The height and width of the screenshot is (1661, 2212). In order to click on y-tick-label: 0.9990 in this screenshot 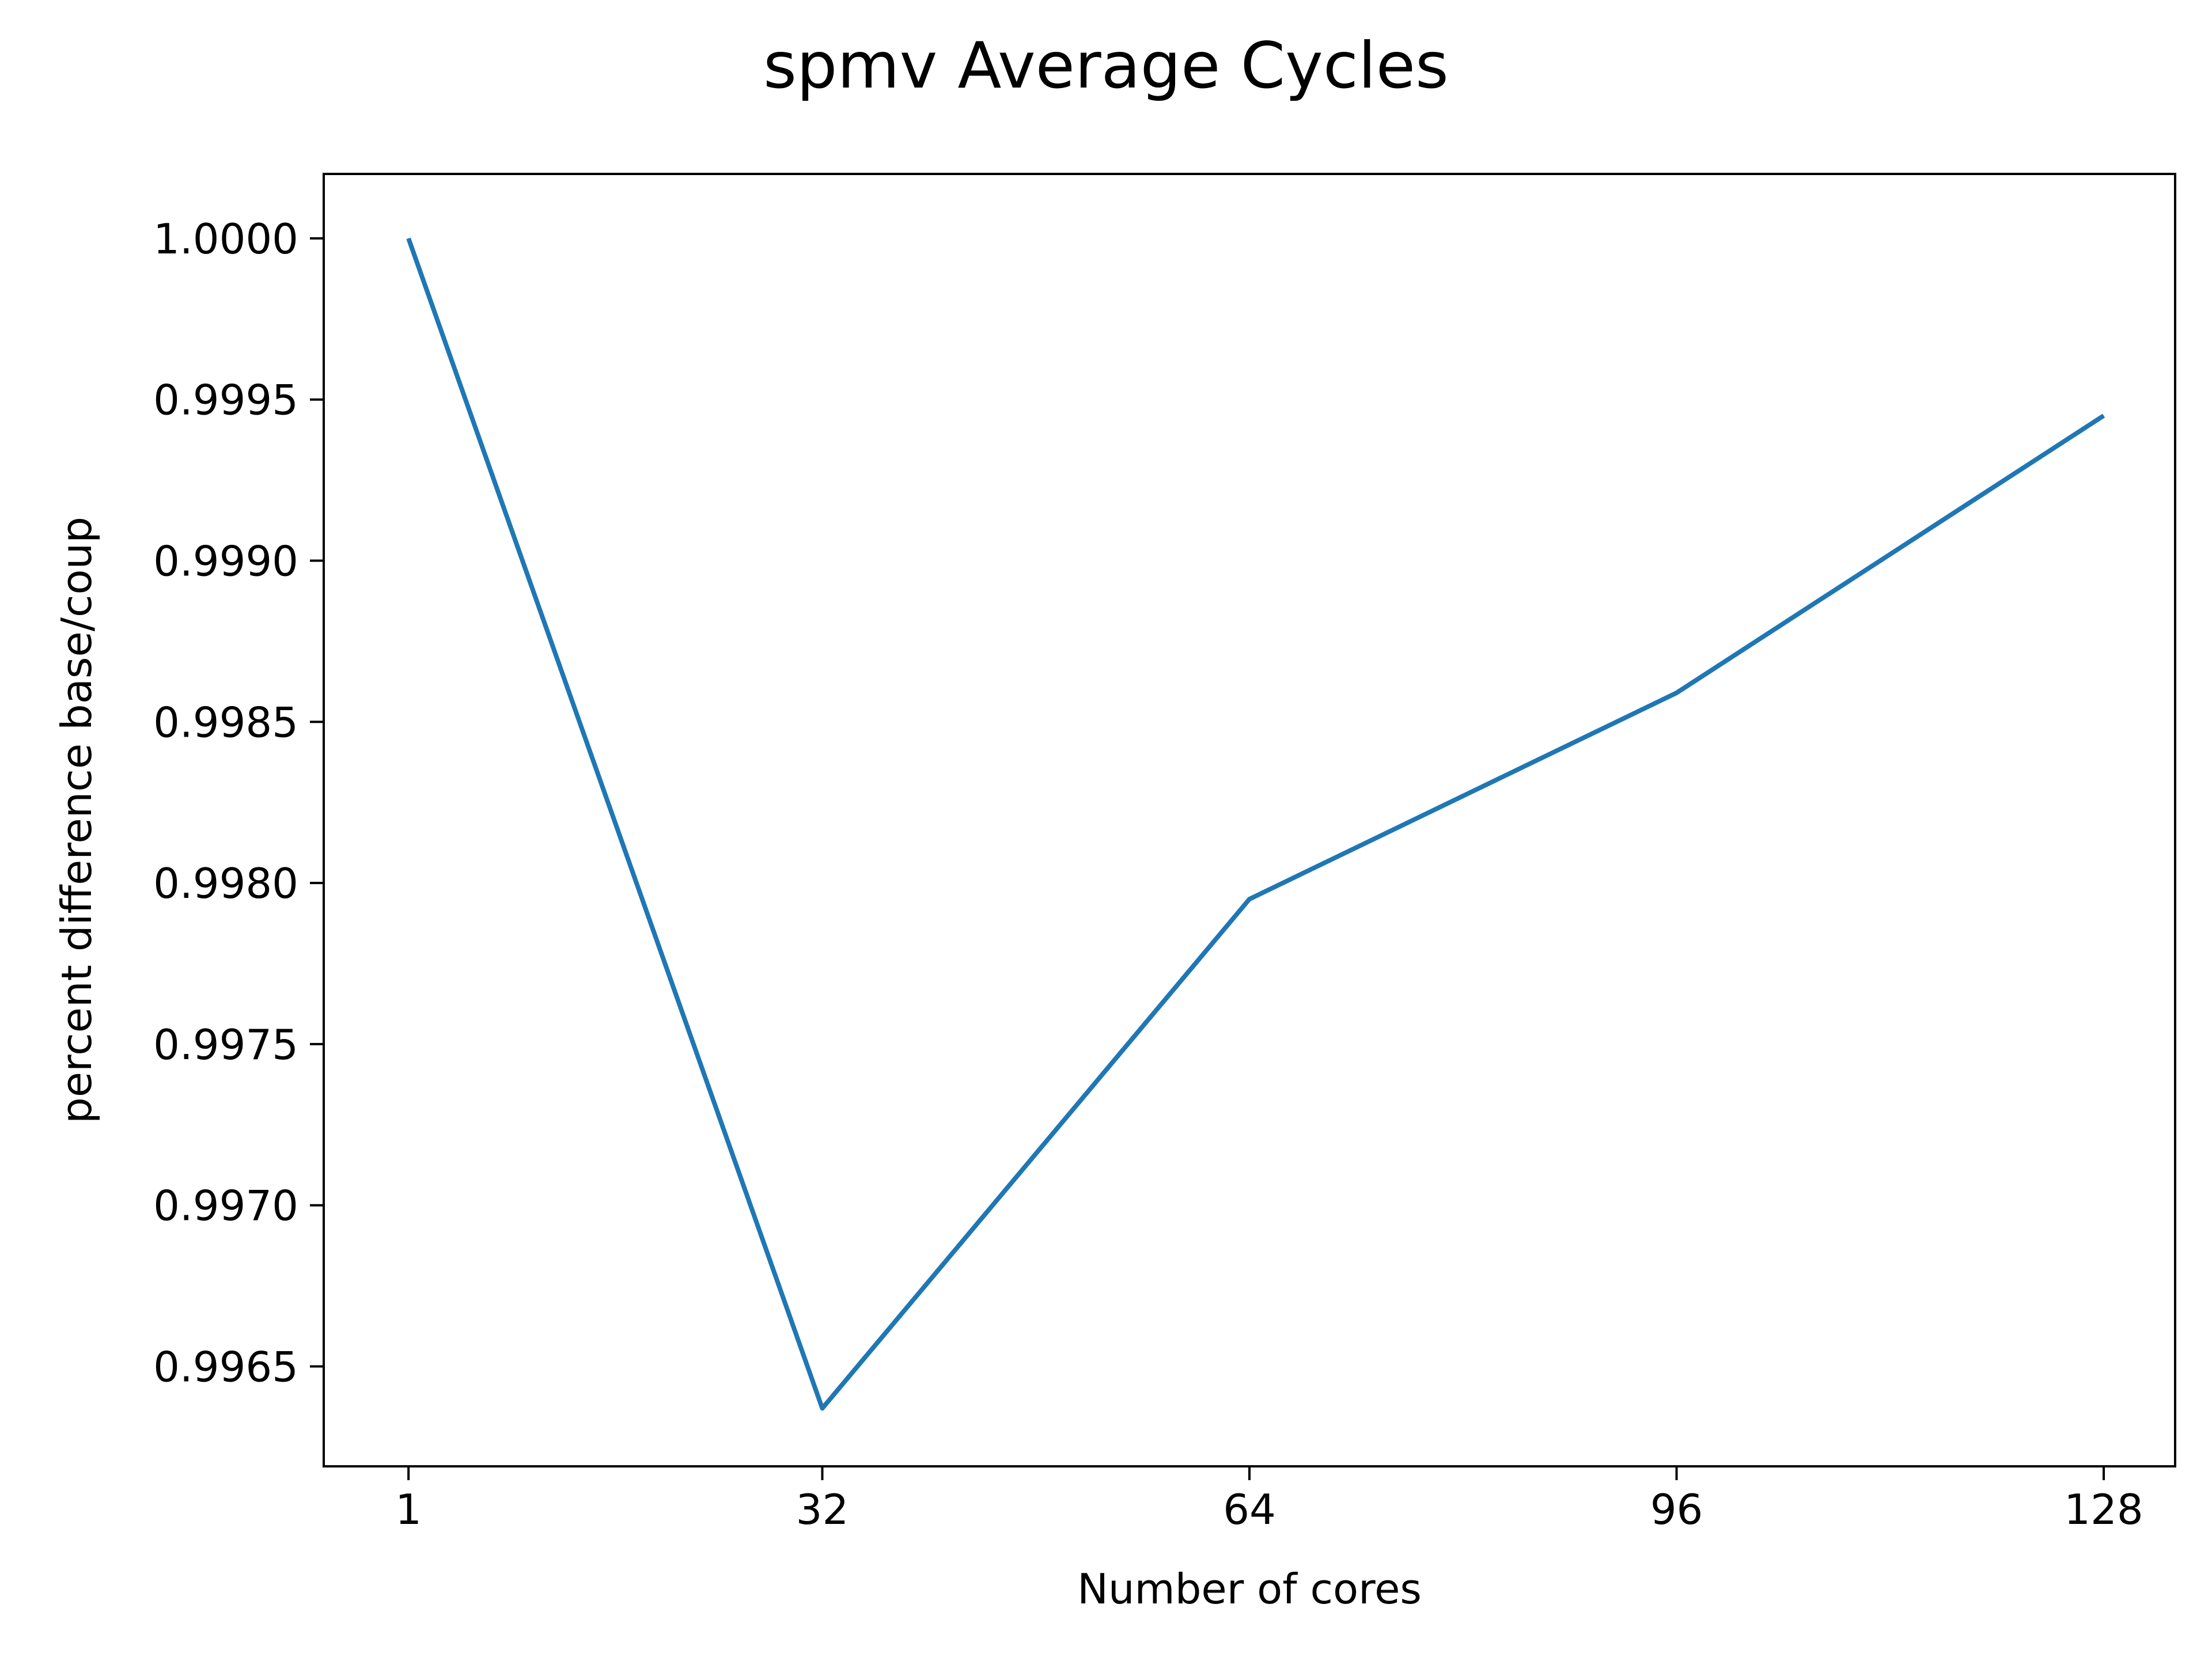, I will do `click(225, 561)`.